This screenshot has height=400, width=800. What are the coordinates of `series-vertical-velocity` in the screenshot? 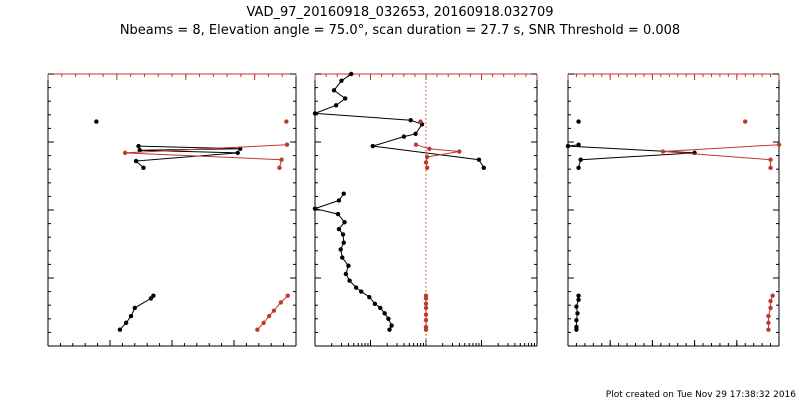 It's located at (437, 225).